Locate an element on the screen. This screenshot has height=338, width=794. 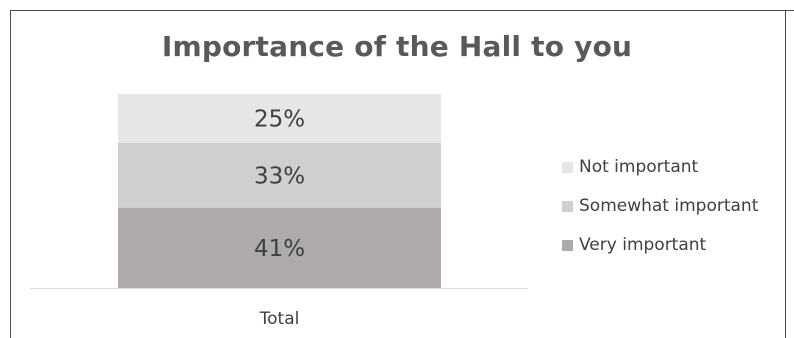
legend-label: Somewhat important is located at coordinates (669, 206).